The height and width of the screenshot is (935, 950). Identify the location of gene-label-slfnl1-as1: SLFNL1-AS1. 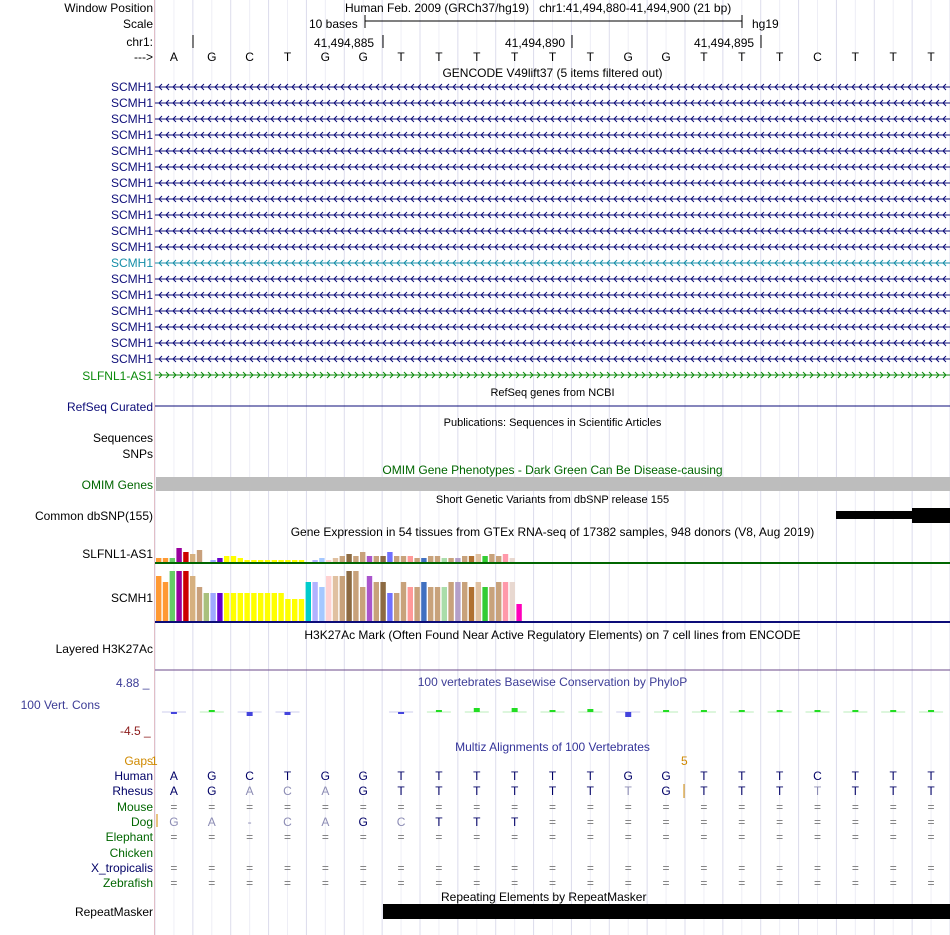
(117, 376).